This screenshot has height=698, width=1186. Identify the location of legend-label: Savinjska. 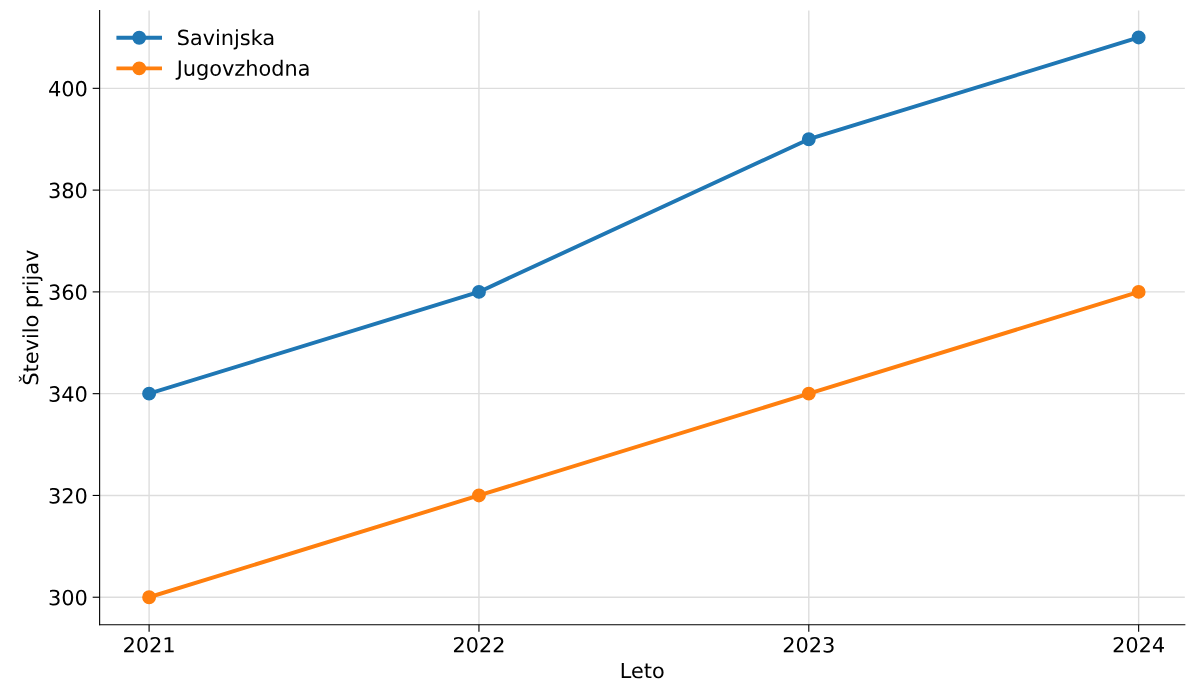
(226, 39).